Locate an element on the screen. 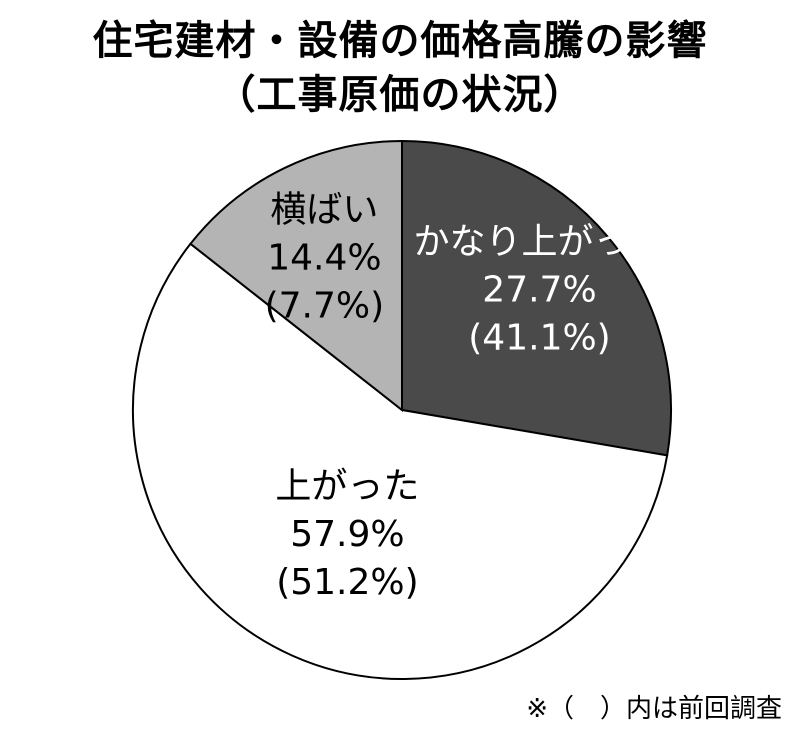 This screenshot has height=735, width=800. chart-title: 住宅建材・設備の価格高騰の影響 is located at coordinates (400, 41).